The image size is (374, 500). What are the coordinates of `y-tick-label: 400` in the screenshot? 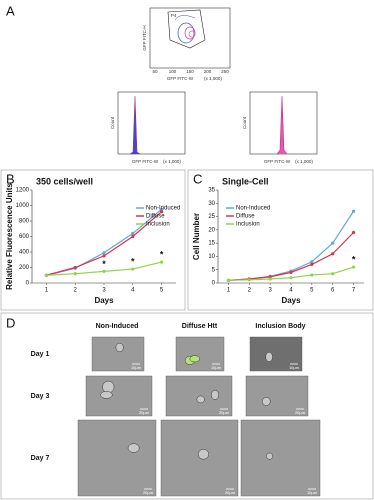 It's located at (24, 253).